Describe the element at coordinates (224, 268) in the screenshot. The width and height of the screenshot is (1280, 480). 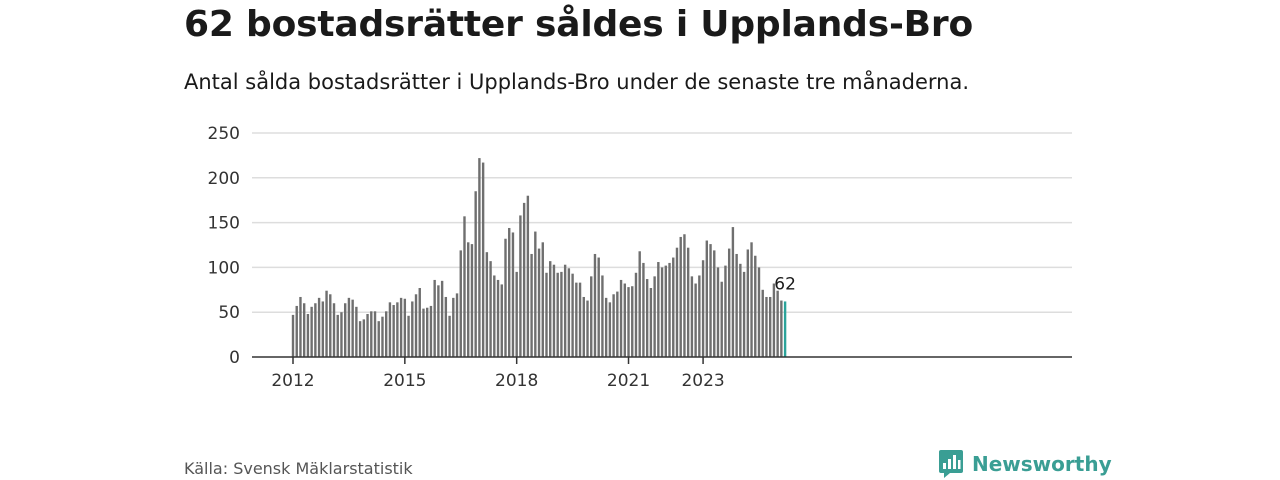
I see `y-tick-label: 100` at that location.